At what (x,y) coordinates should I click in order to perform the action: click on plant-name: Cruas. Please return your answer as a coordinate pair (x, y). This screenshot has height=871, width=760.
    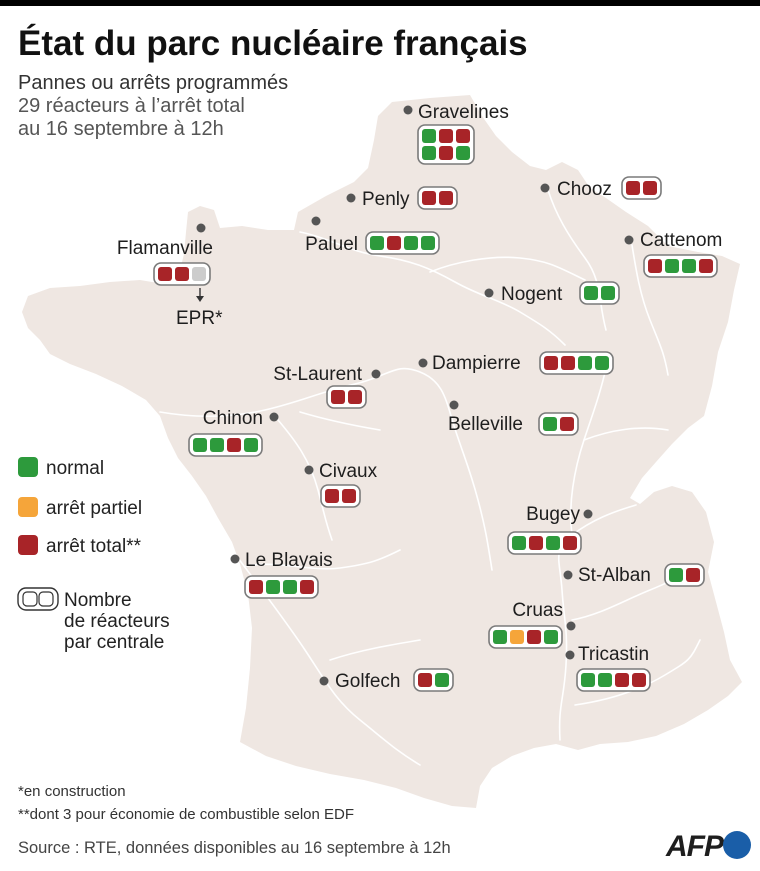
    Looking at the image, I should click on (537, 610).